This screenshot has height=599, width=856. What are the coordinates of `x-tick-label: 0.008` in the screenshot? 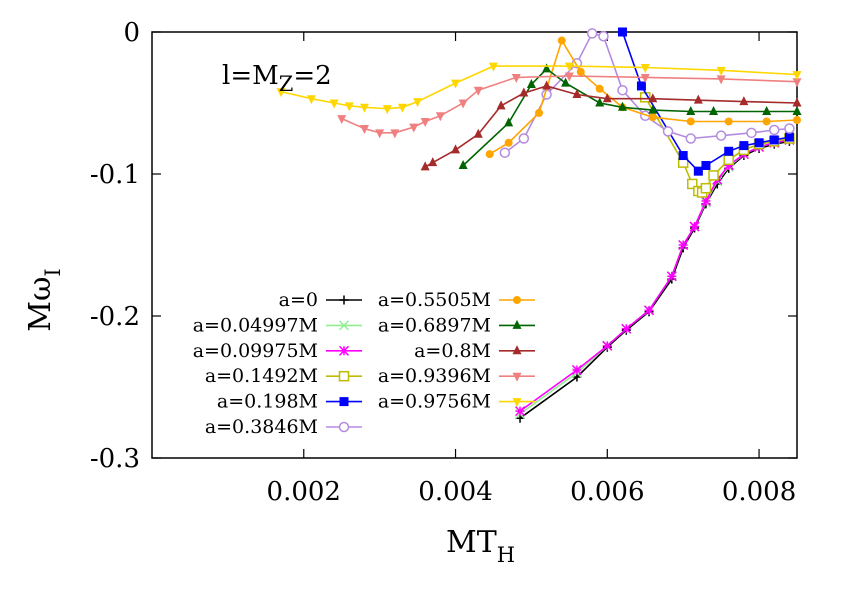 It's located at (759, 492).